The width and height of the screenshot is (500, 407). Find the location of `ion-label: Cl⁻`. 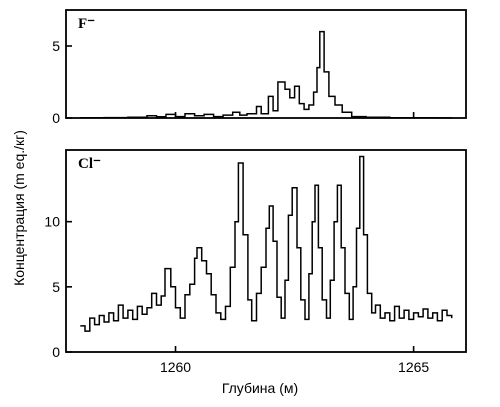

ion-label: Cl⁻ is located at coordinates (89, 164).